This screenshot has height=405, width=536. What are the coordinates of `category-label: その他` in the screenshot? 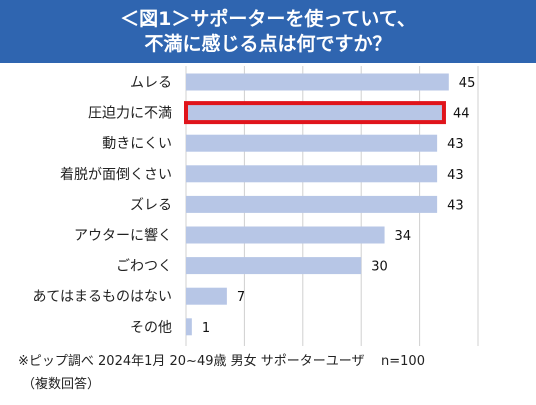 It's located at (151, 328).